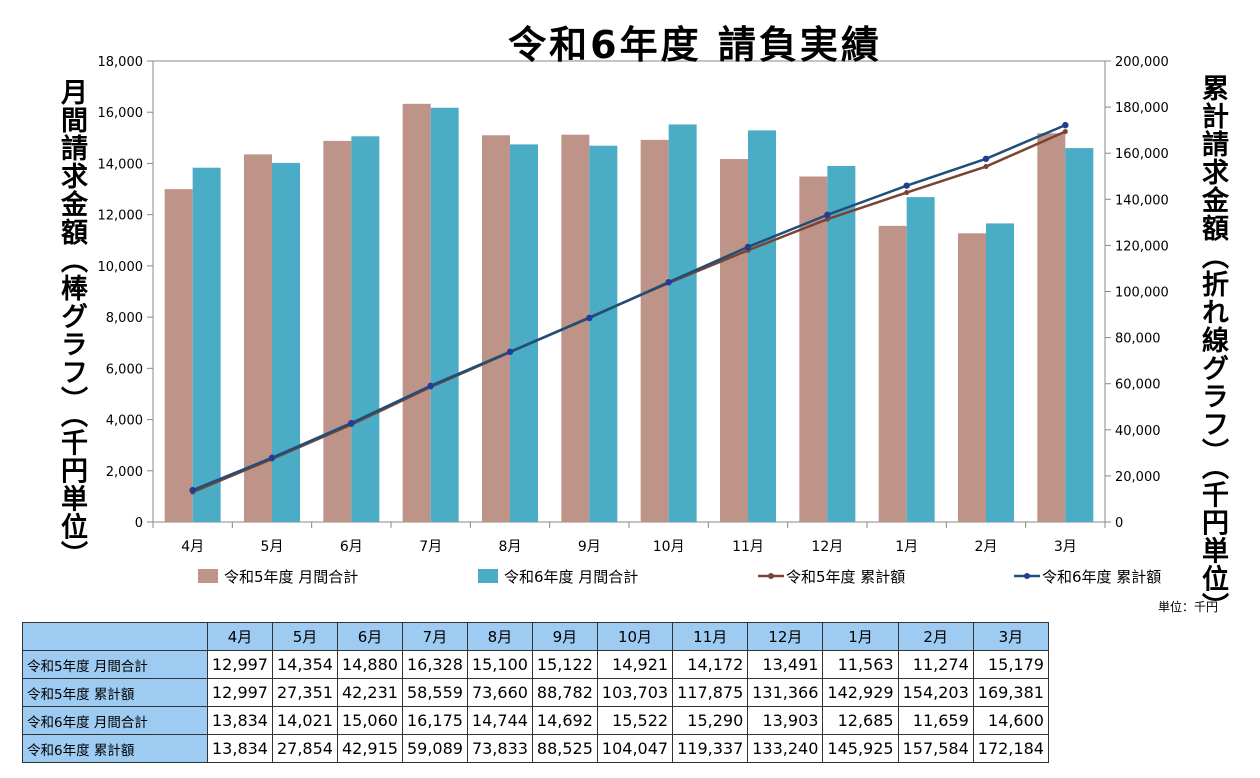  I want to click on table-cell: 15,122, so click(564, 664).